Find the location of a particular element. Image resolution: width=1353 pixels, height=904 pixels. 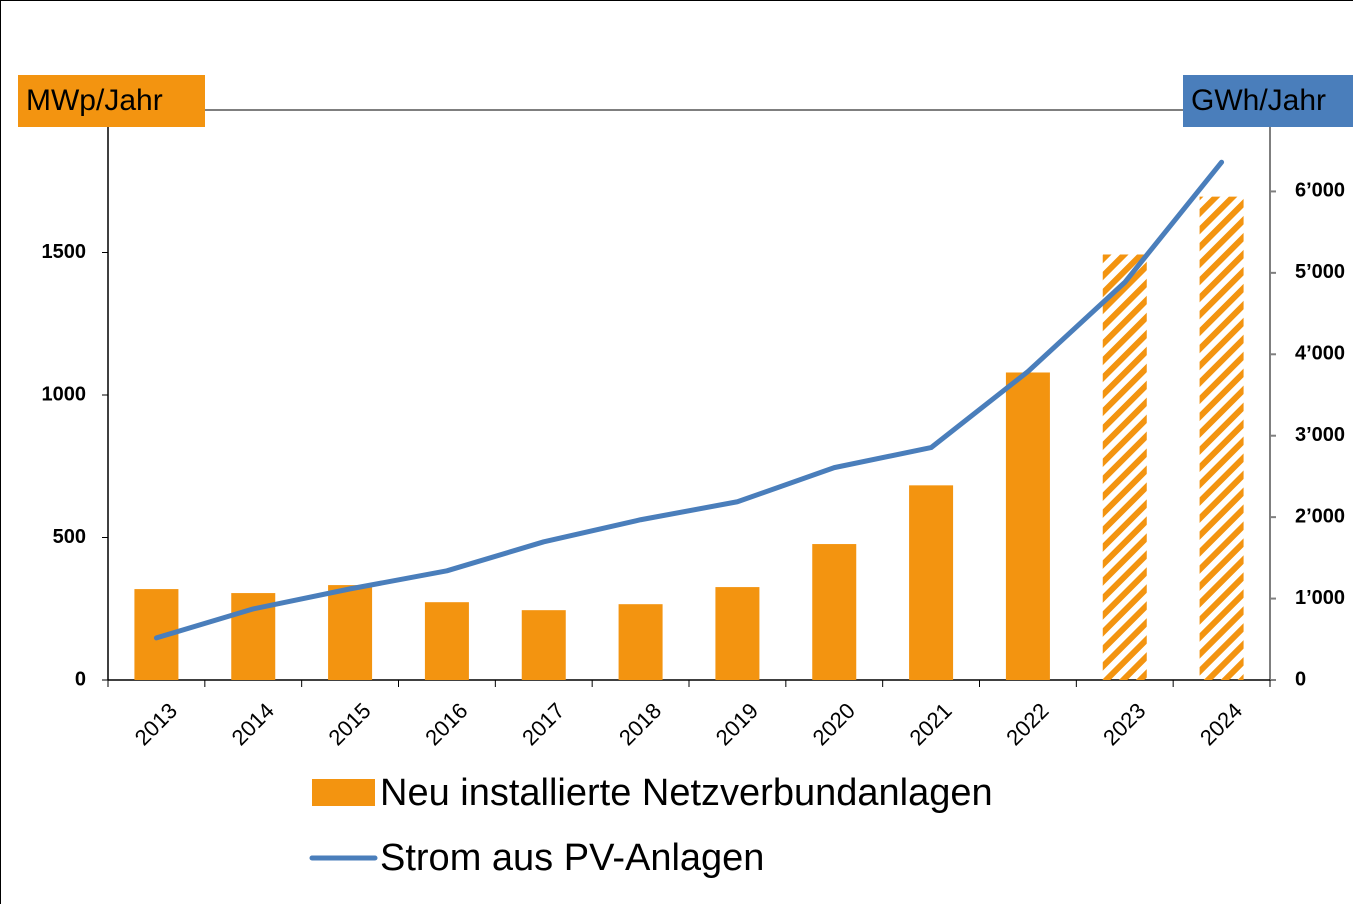

y2-tick-label: 0 is located at coordinates (1300, 679).